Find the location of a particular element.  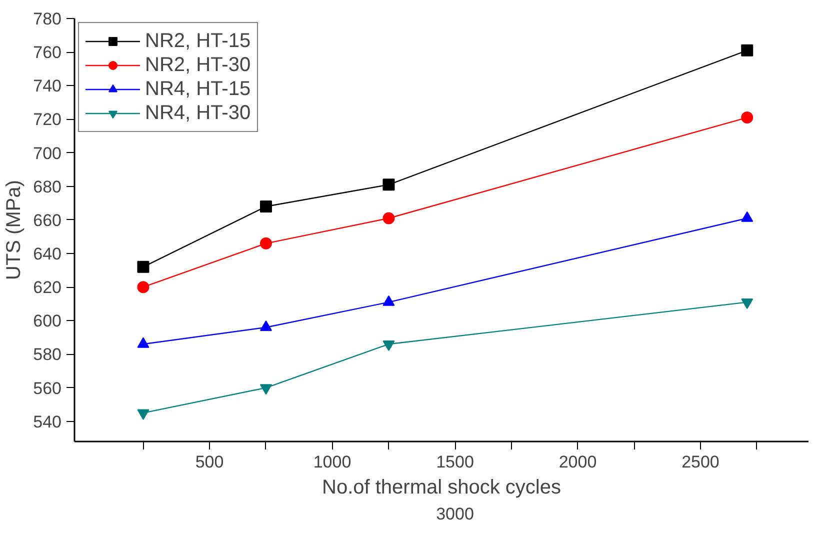

text: 3000 is located at coordinates (455, 514).